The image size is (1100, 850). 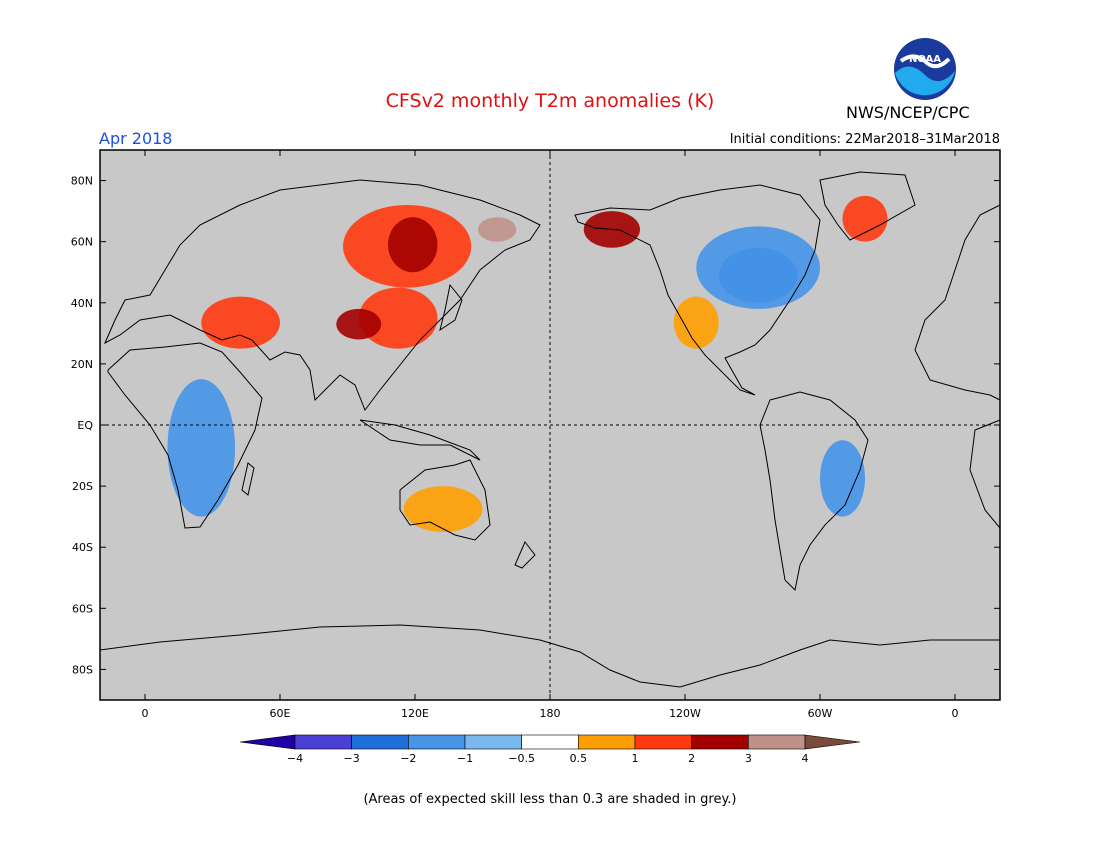 I want to click on coastline-new-zealand, so click(x=525, y=555).